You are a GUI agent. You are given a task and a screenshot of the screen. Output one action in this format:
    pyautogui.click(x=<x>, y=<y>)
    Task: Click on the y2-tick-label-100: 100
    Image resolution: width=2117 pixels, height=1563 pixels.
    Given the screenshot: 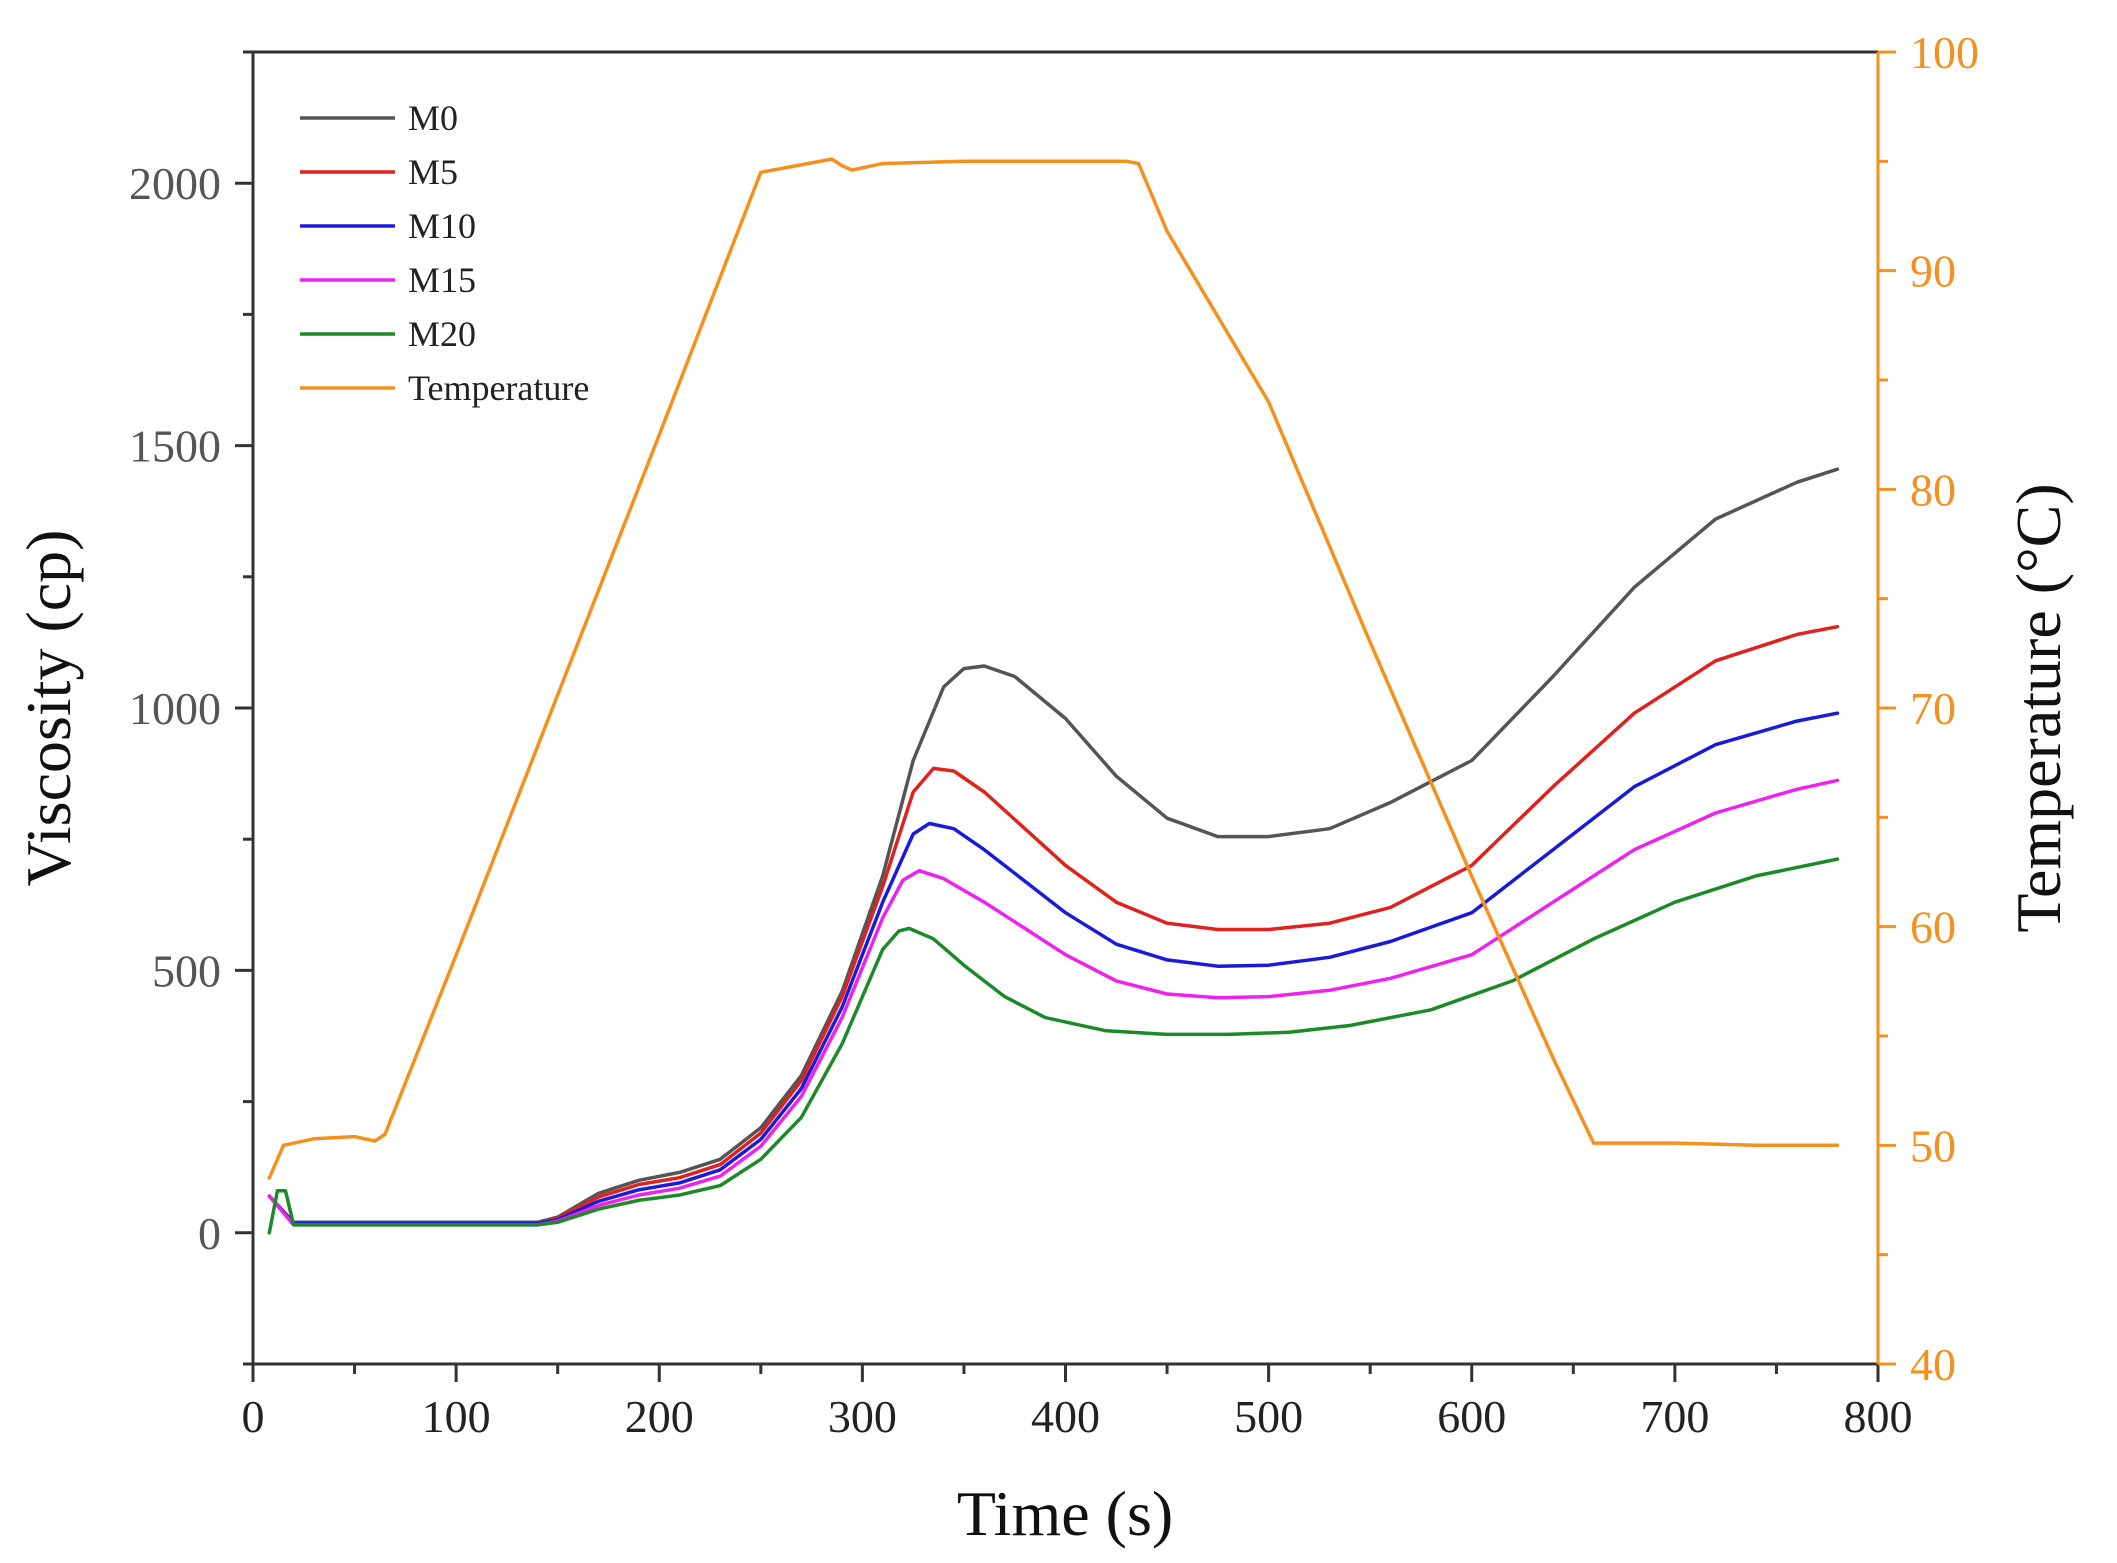 What is the action you would take?
    pyautogui.click(x=1944, y=52)
    